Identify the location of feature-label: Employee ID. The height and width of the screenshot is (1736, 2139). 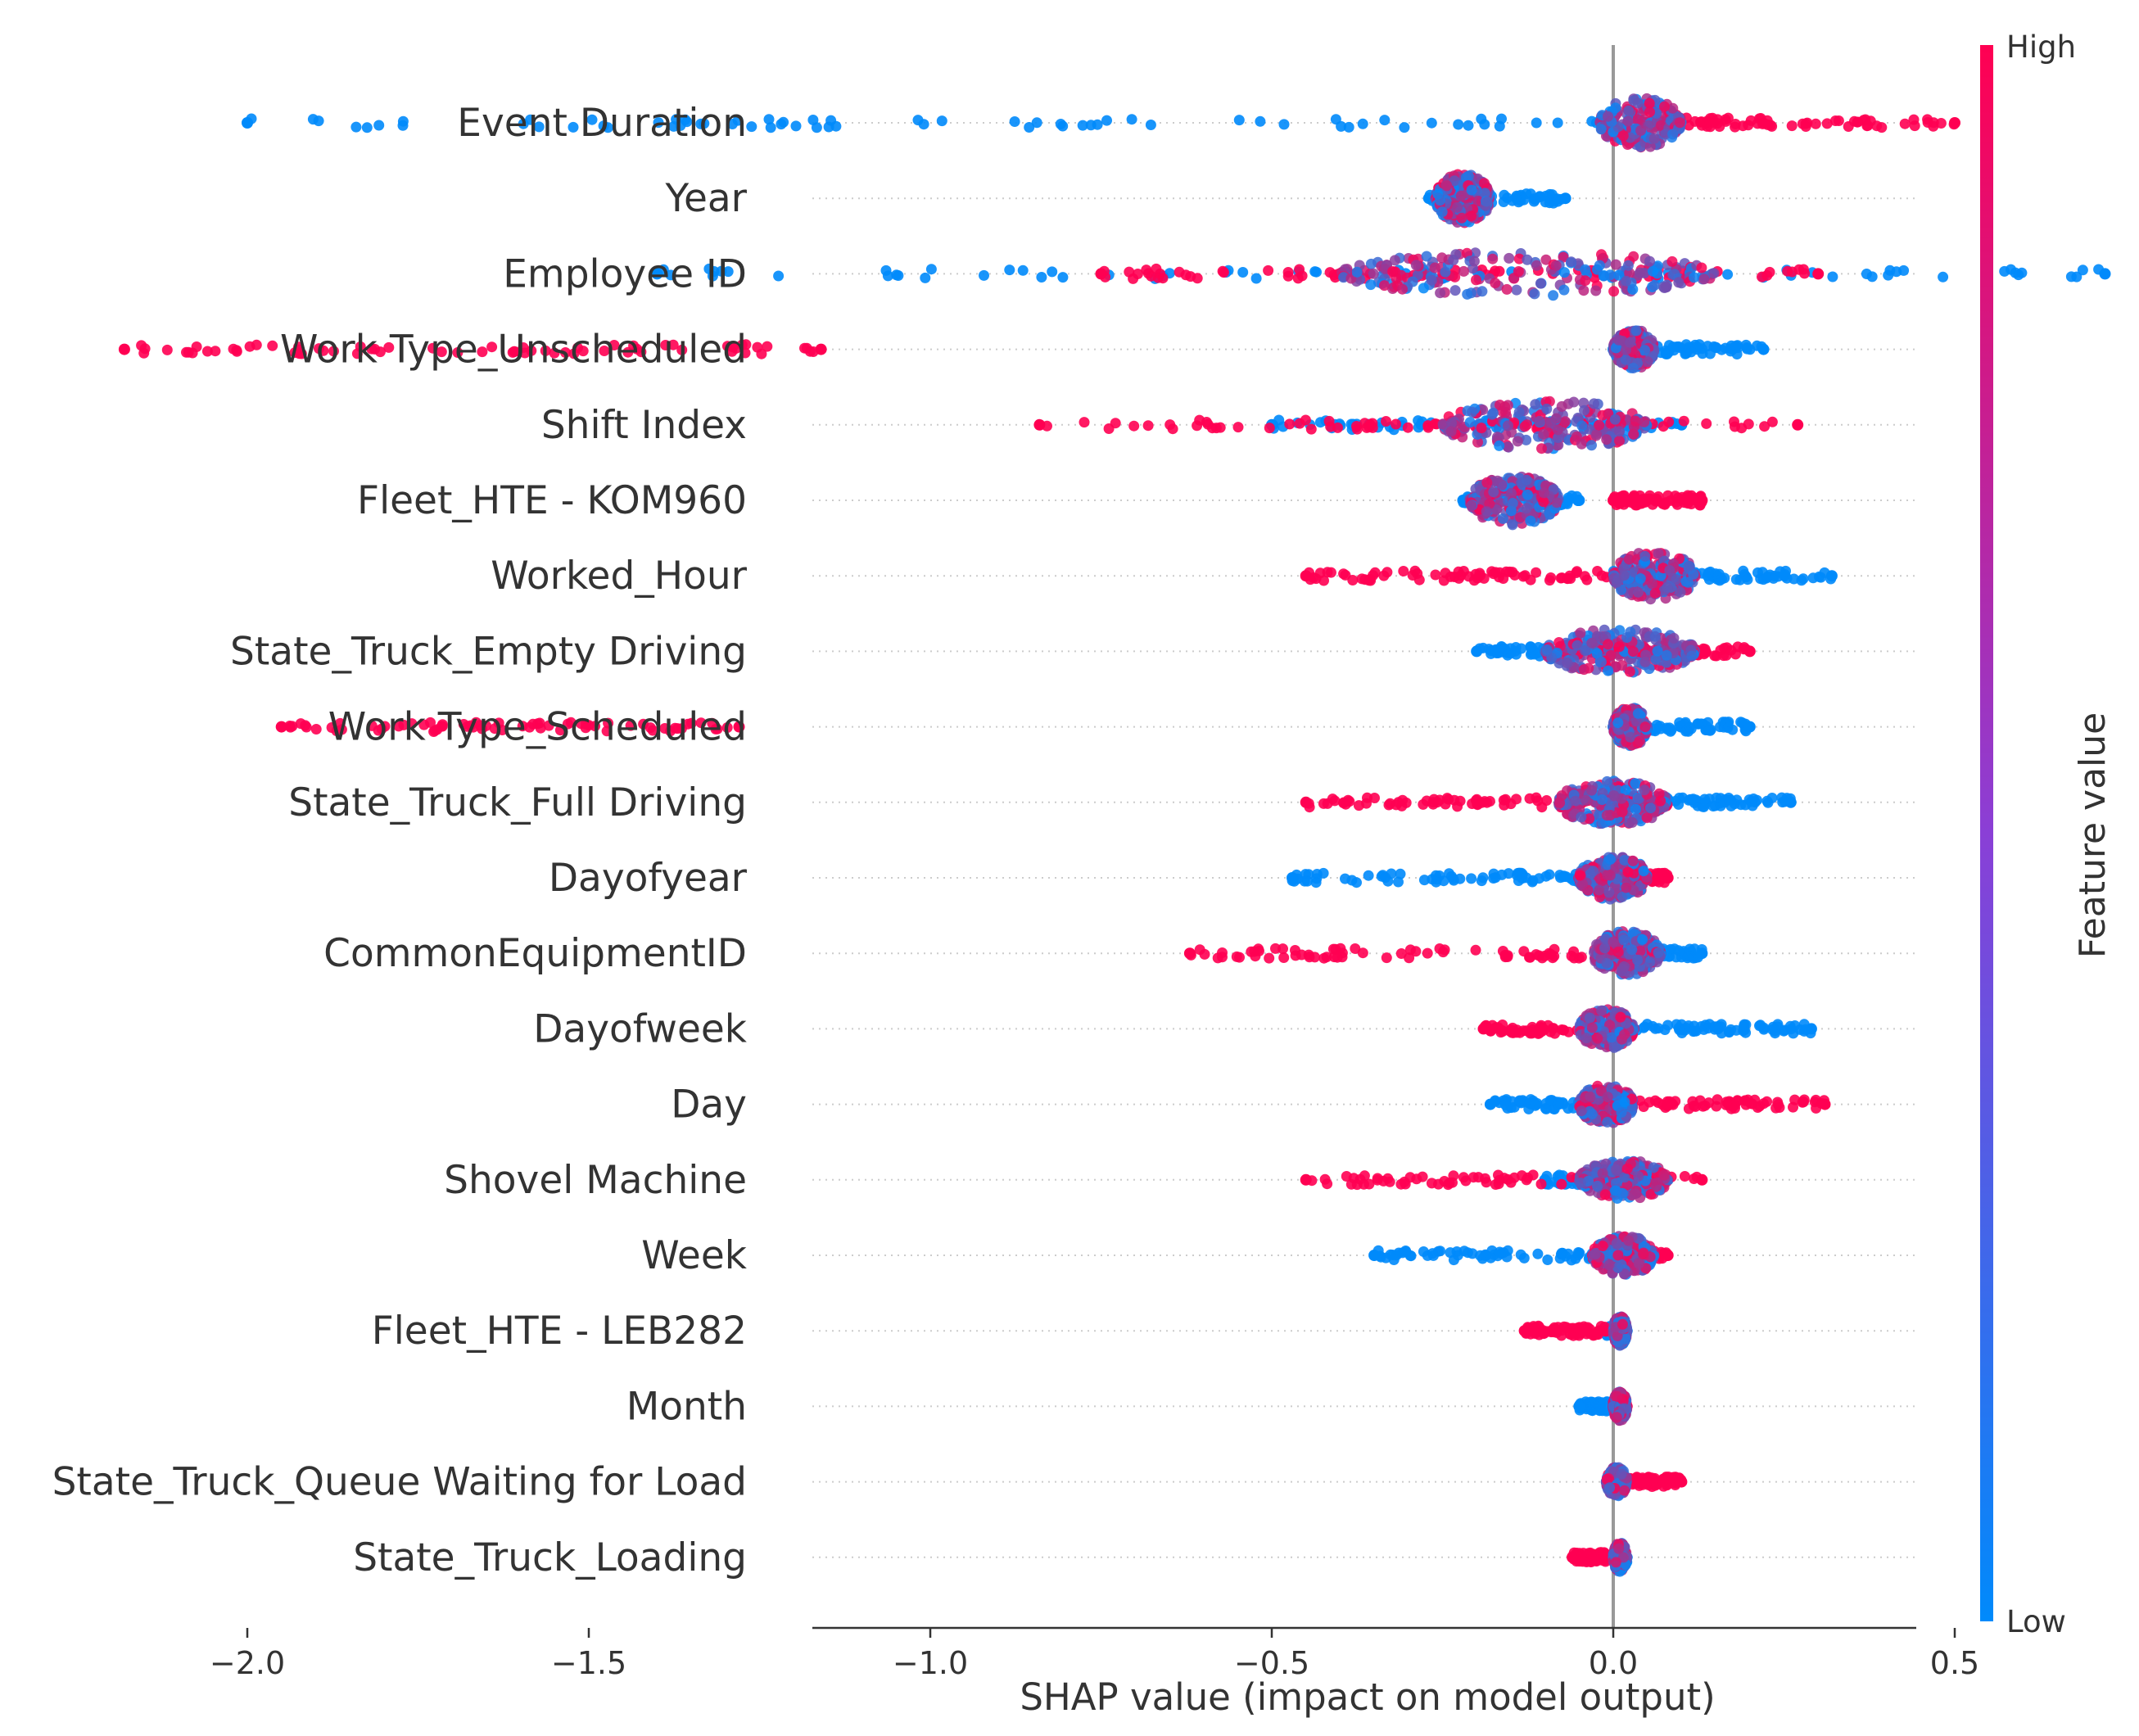
(625, 273).